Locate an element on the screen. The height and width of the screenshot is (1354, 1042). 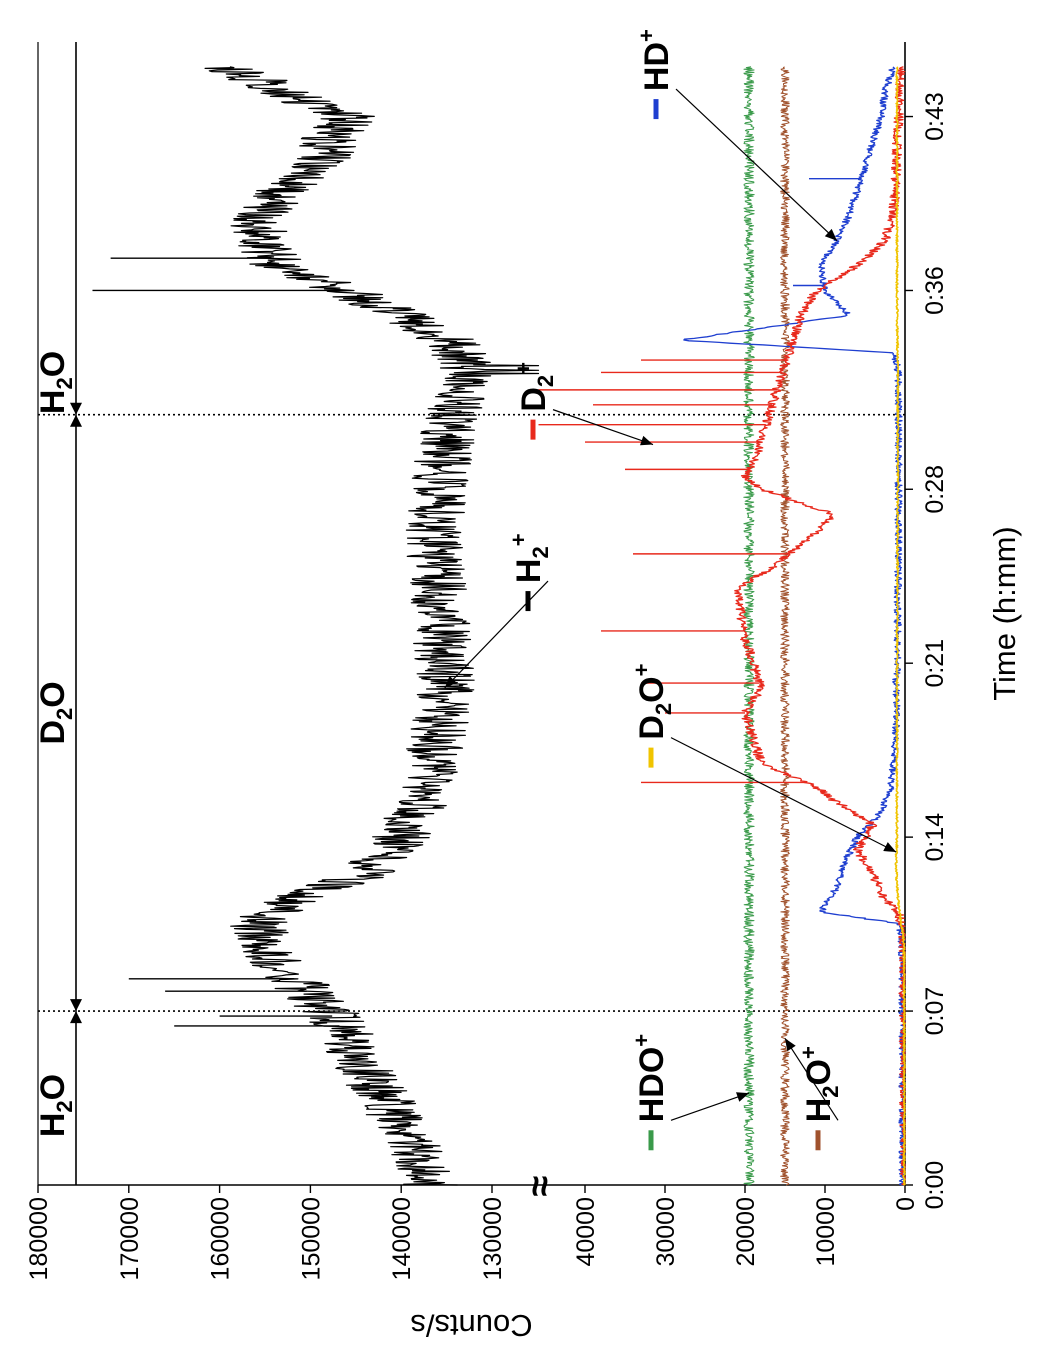
series-annotation-label: D2O+ is located at coordinates (652, 701).